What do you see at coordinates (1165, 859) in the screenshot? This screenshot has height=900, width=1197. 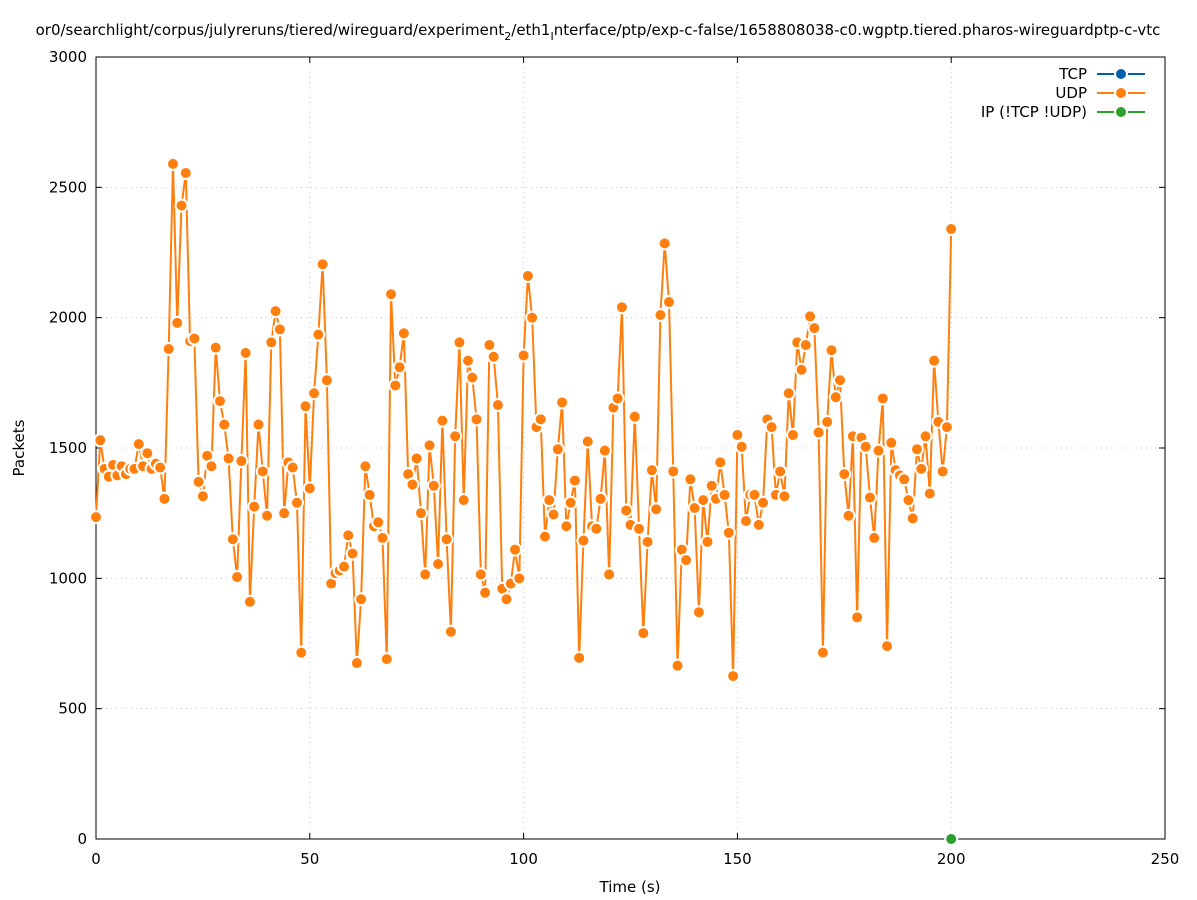 I see `x-tick-label: 250` at bounding box center [1165, 859].